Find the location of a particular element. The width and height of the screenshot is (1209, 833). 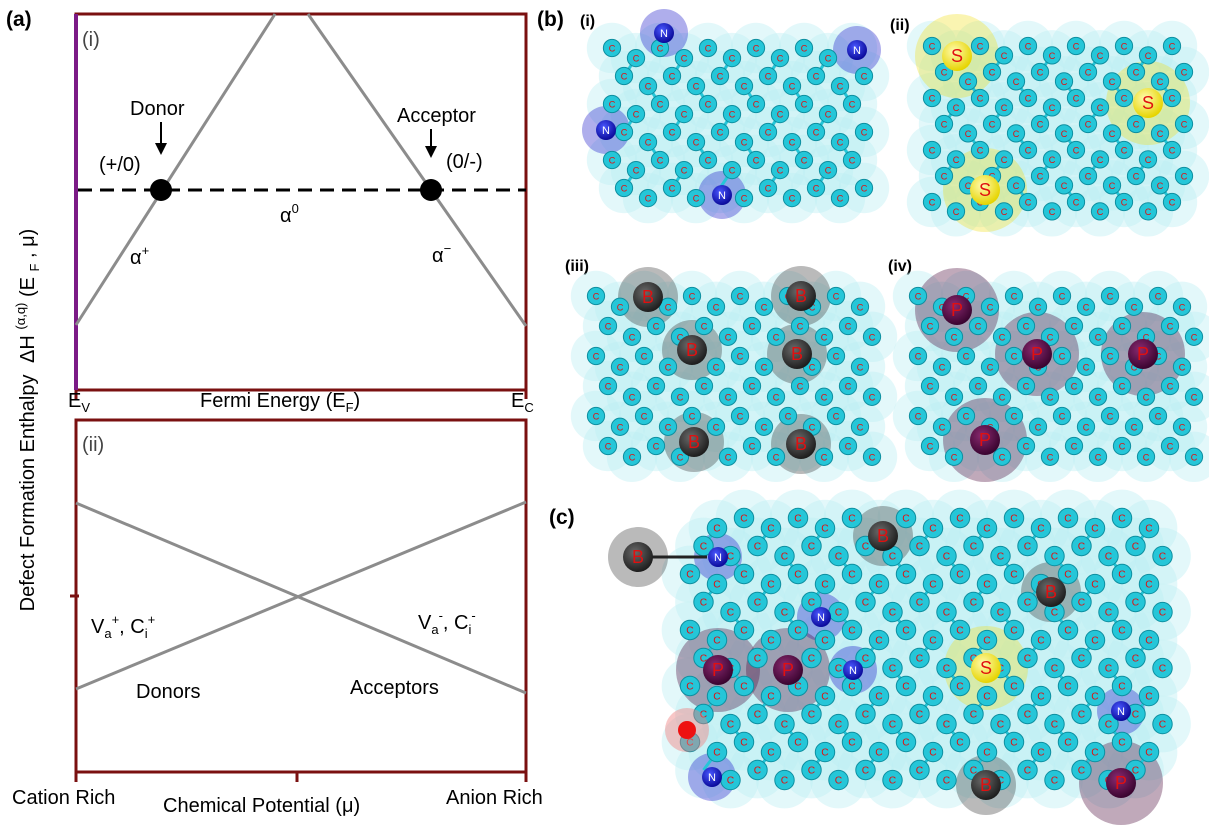

ec-label: EC is located at coordinates (522, 402).